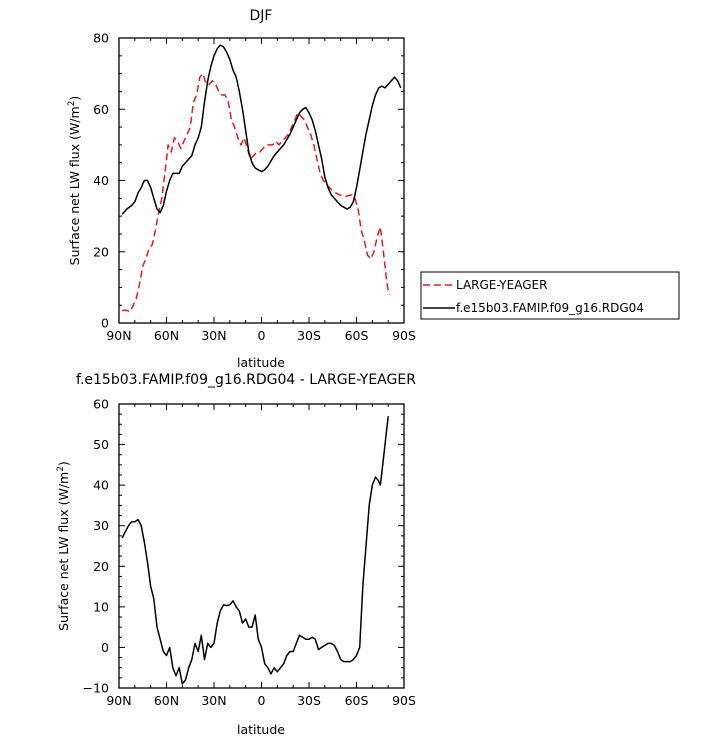 This screenshot has height=743, width=727. What do you see at coordinates (101, 525) in the screenshot?
I see `bottom-y-tick-label: 30` at bounding box center [101, 525].